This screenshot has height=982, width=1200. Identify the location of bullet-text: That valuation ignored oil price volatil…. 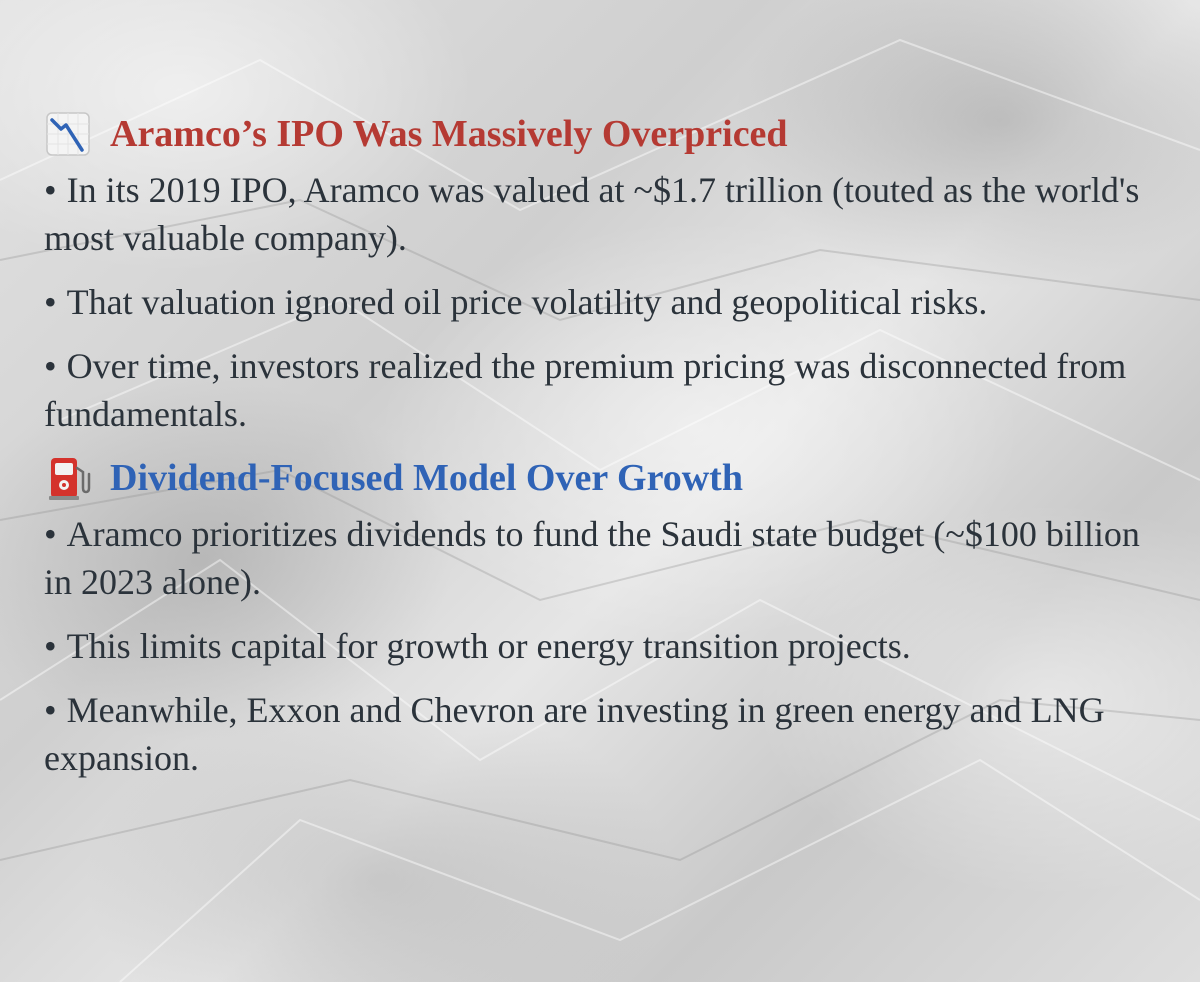
(527, 302).